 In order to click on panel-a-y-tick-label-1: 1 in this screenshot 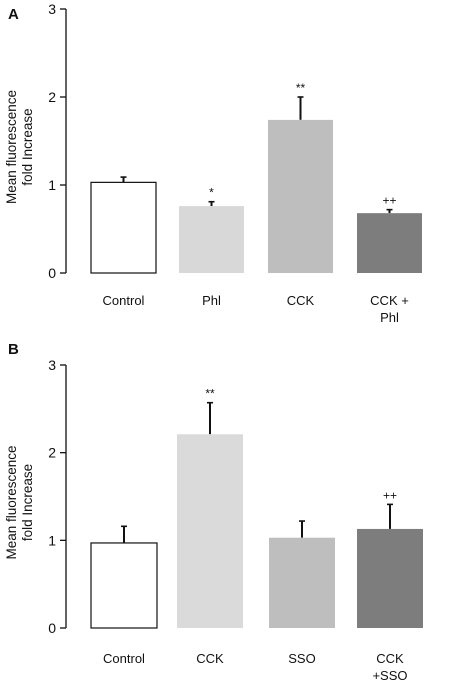, I will do `click(52, 185)`.